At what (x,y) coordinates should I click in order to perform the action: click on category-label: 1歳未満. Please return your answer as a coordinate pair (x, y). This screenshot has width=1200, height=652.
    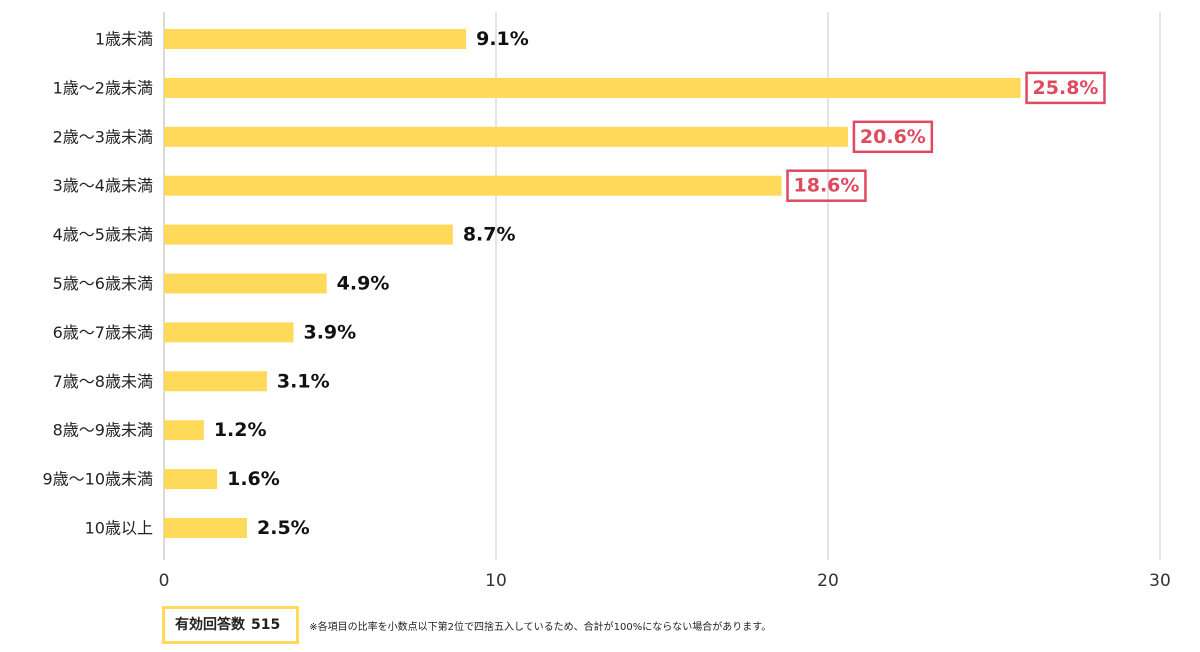
    Looking at the image, I should click on (124, 39).